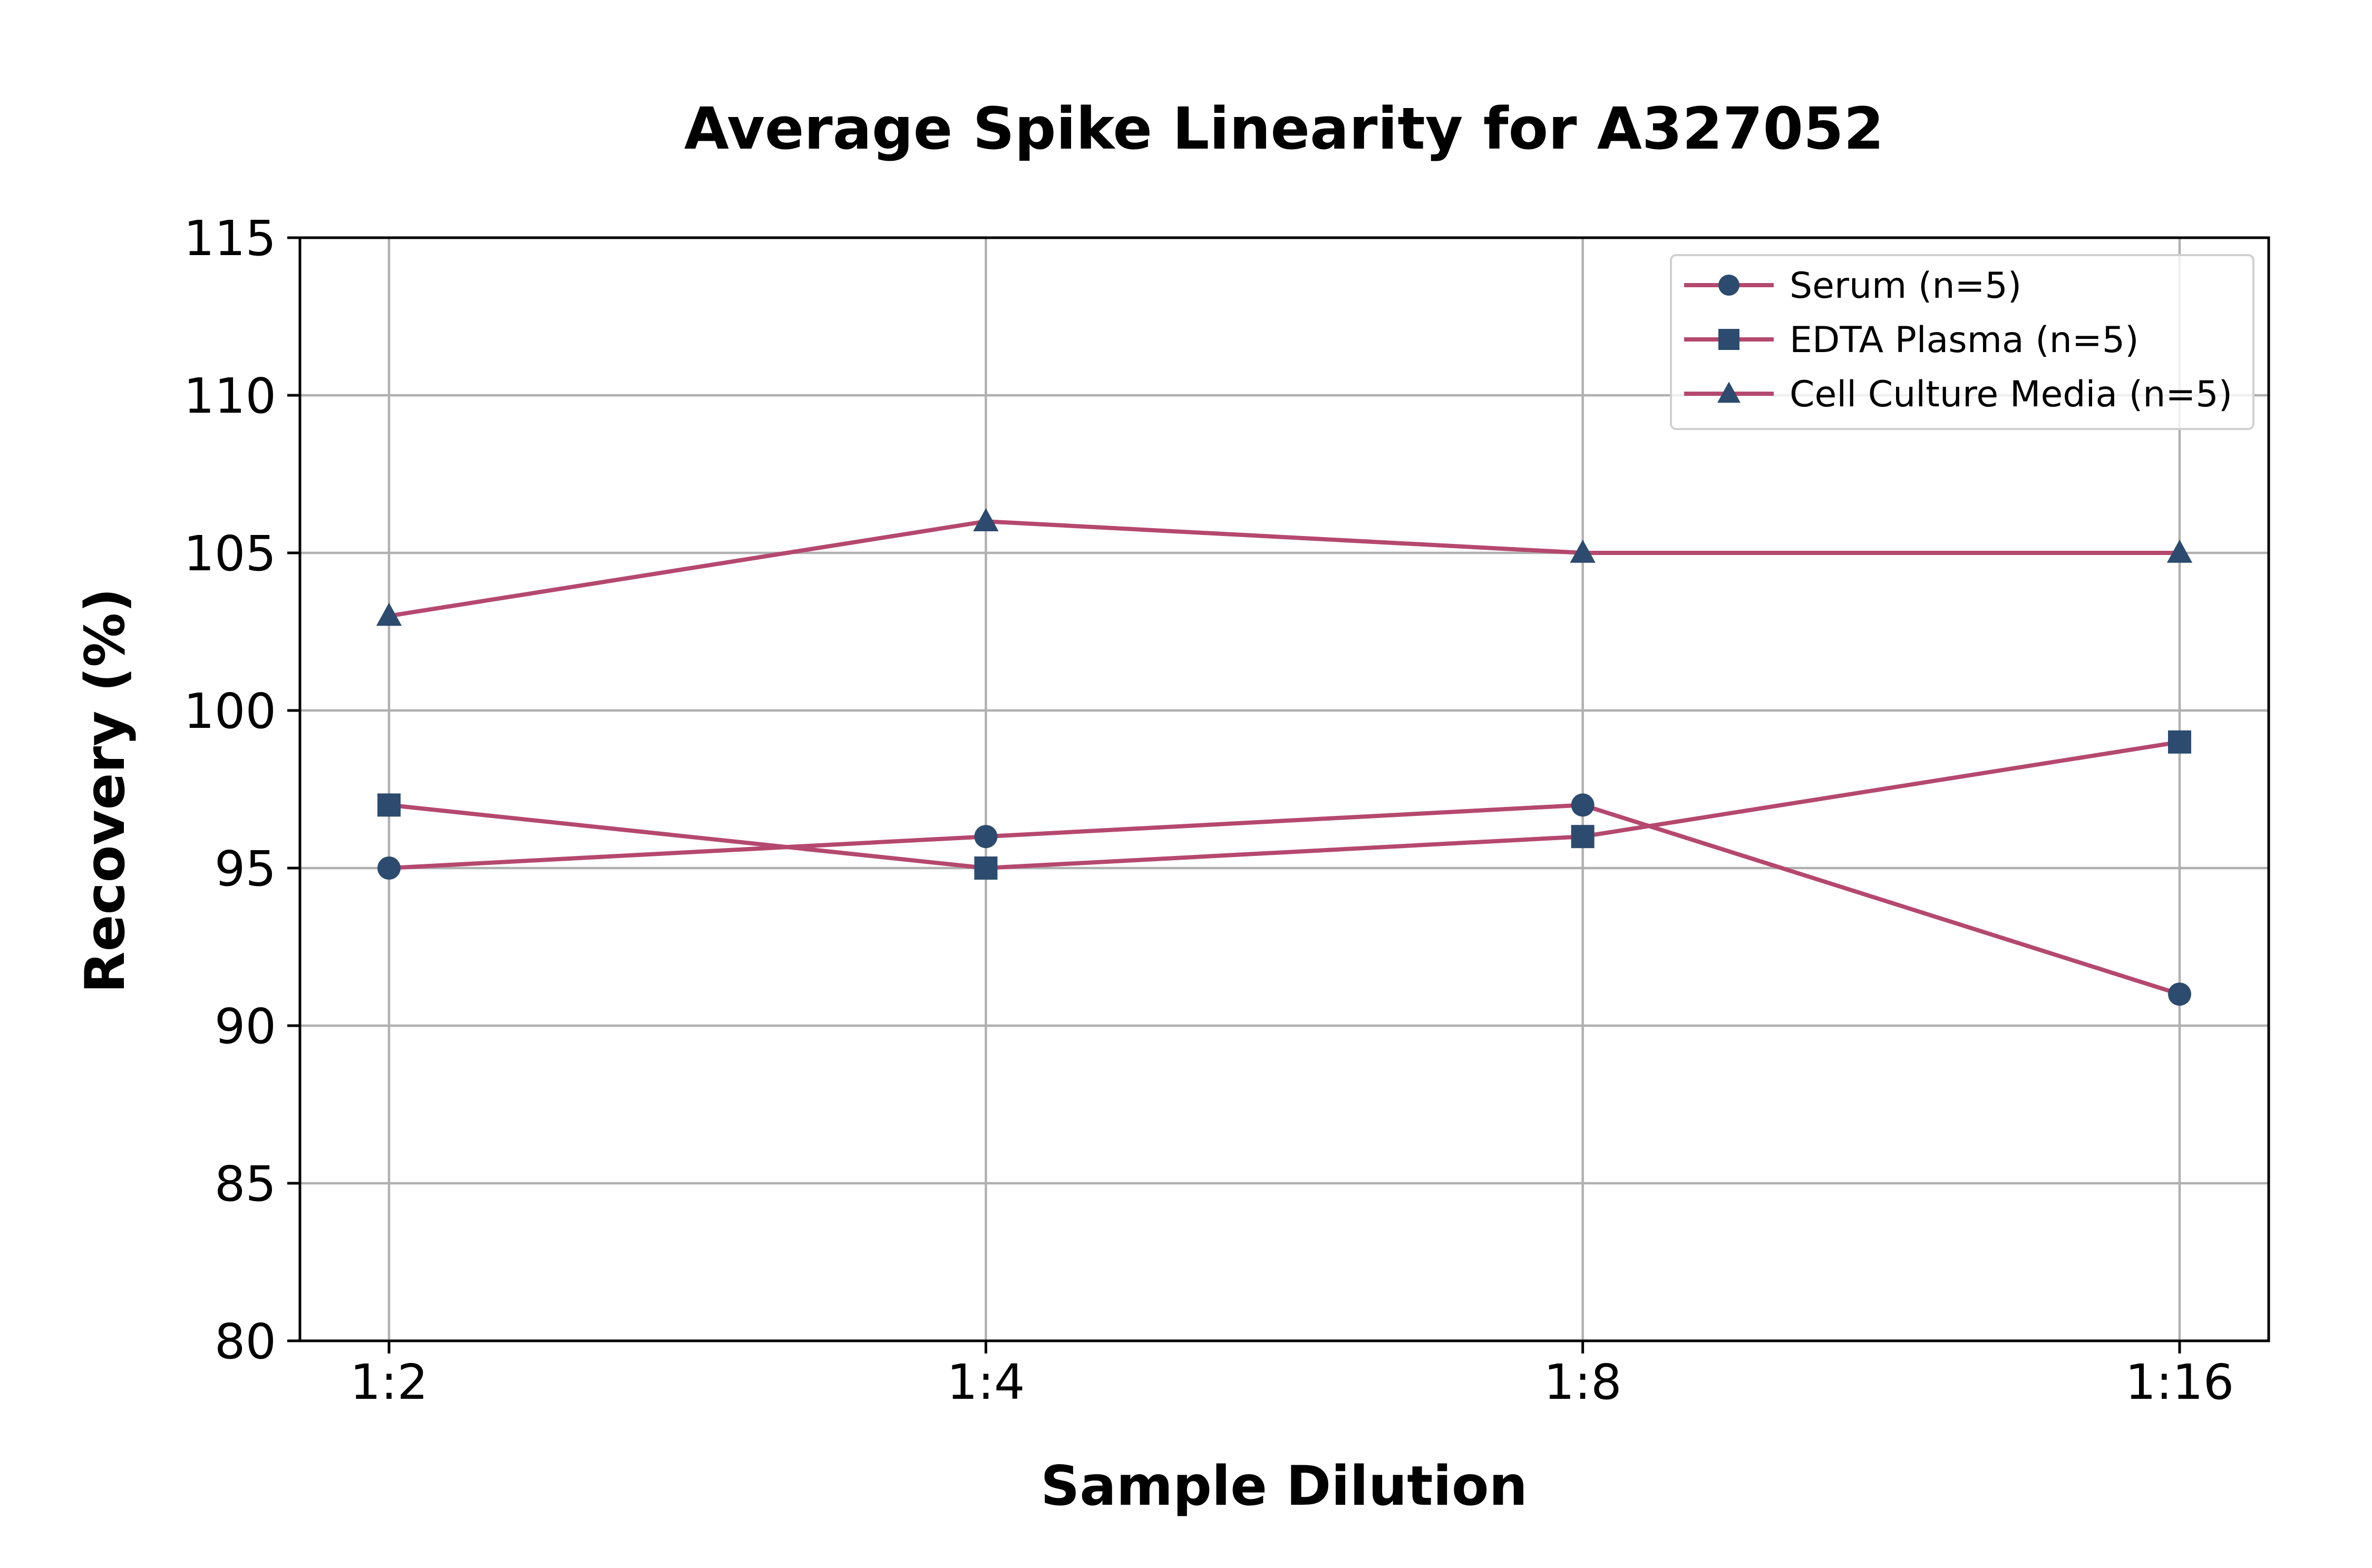  Describe the element at coordinates (2011, 394) in the screenshot. I see `legend-label: Cell Culture Media (n=5)` at that location.